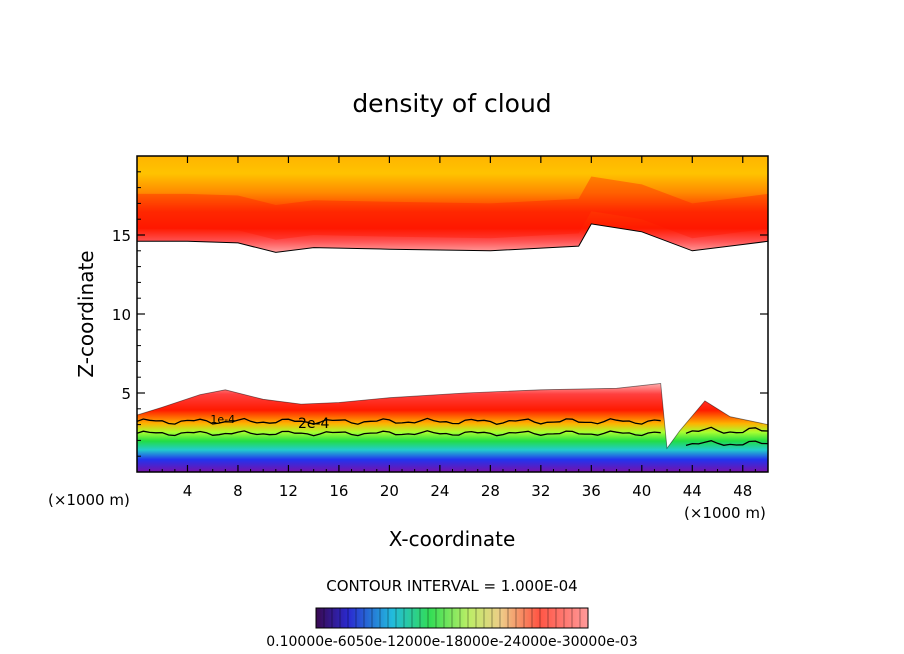 This screenshot has width=904, height=654. What do you see at coordinates (540, 491) in the screenshot?
I see `x-tick-label: 32` at bounding box center [540, 491].